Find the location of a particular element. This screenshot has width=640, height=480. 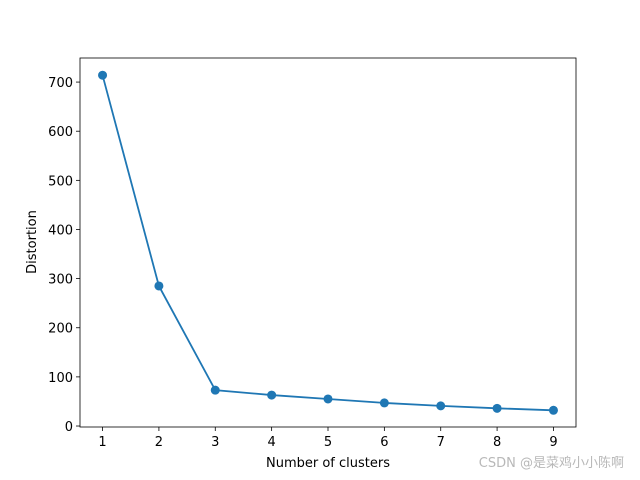

y-tick-label: 700 is located at coordinates (60, 83).